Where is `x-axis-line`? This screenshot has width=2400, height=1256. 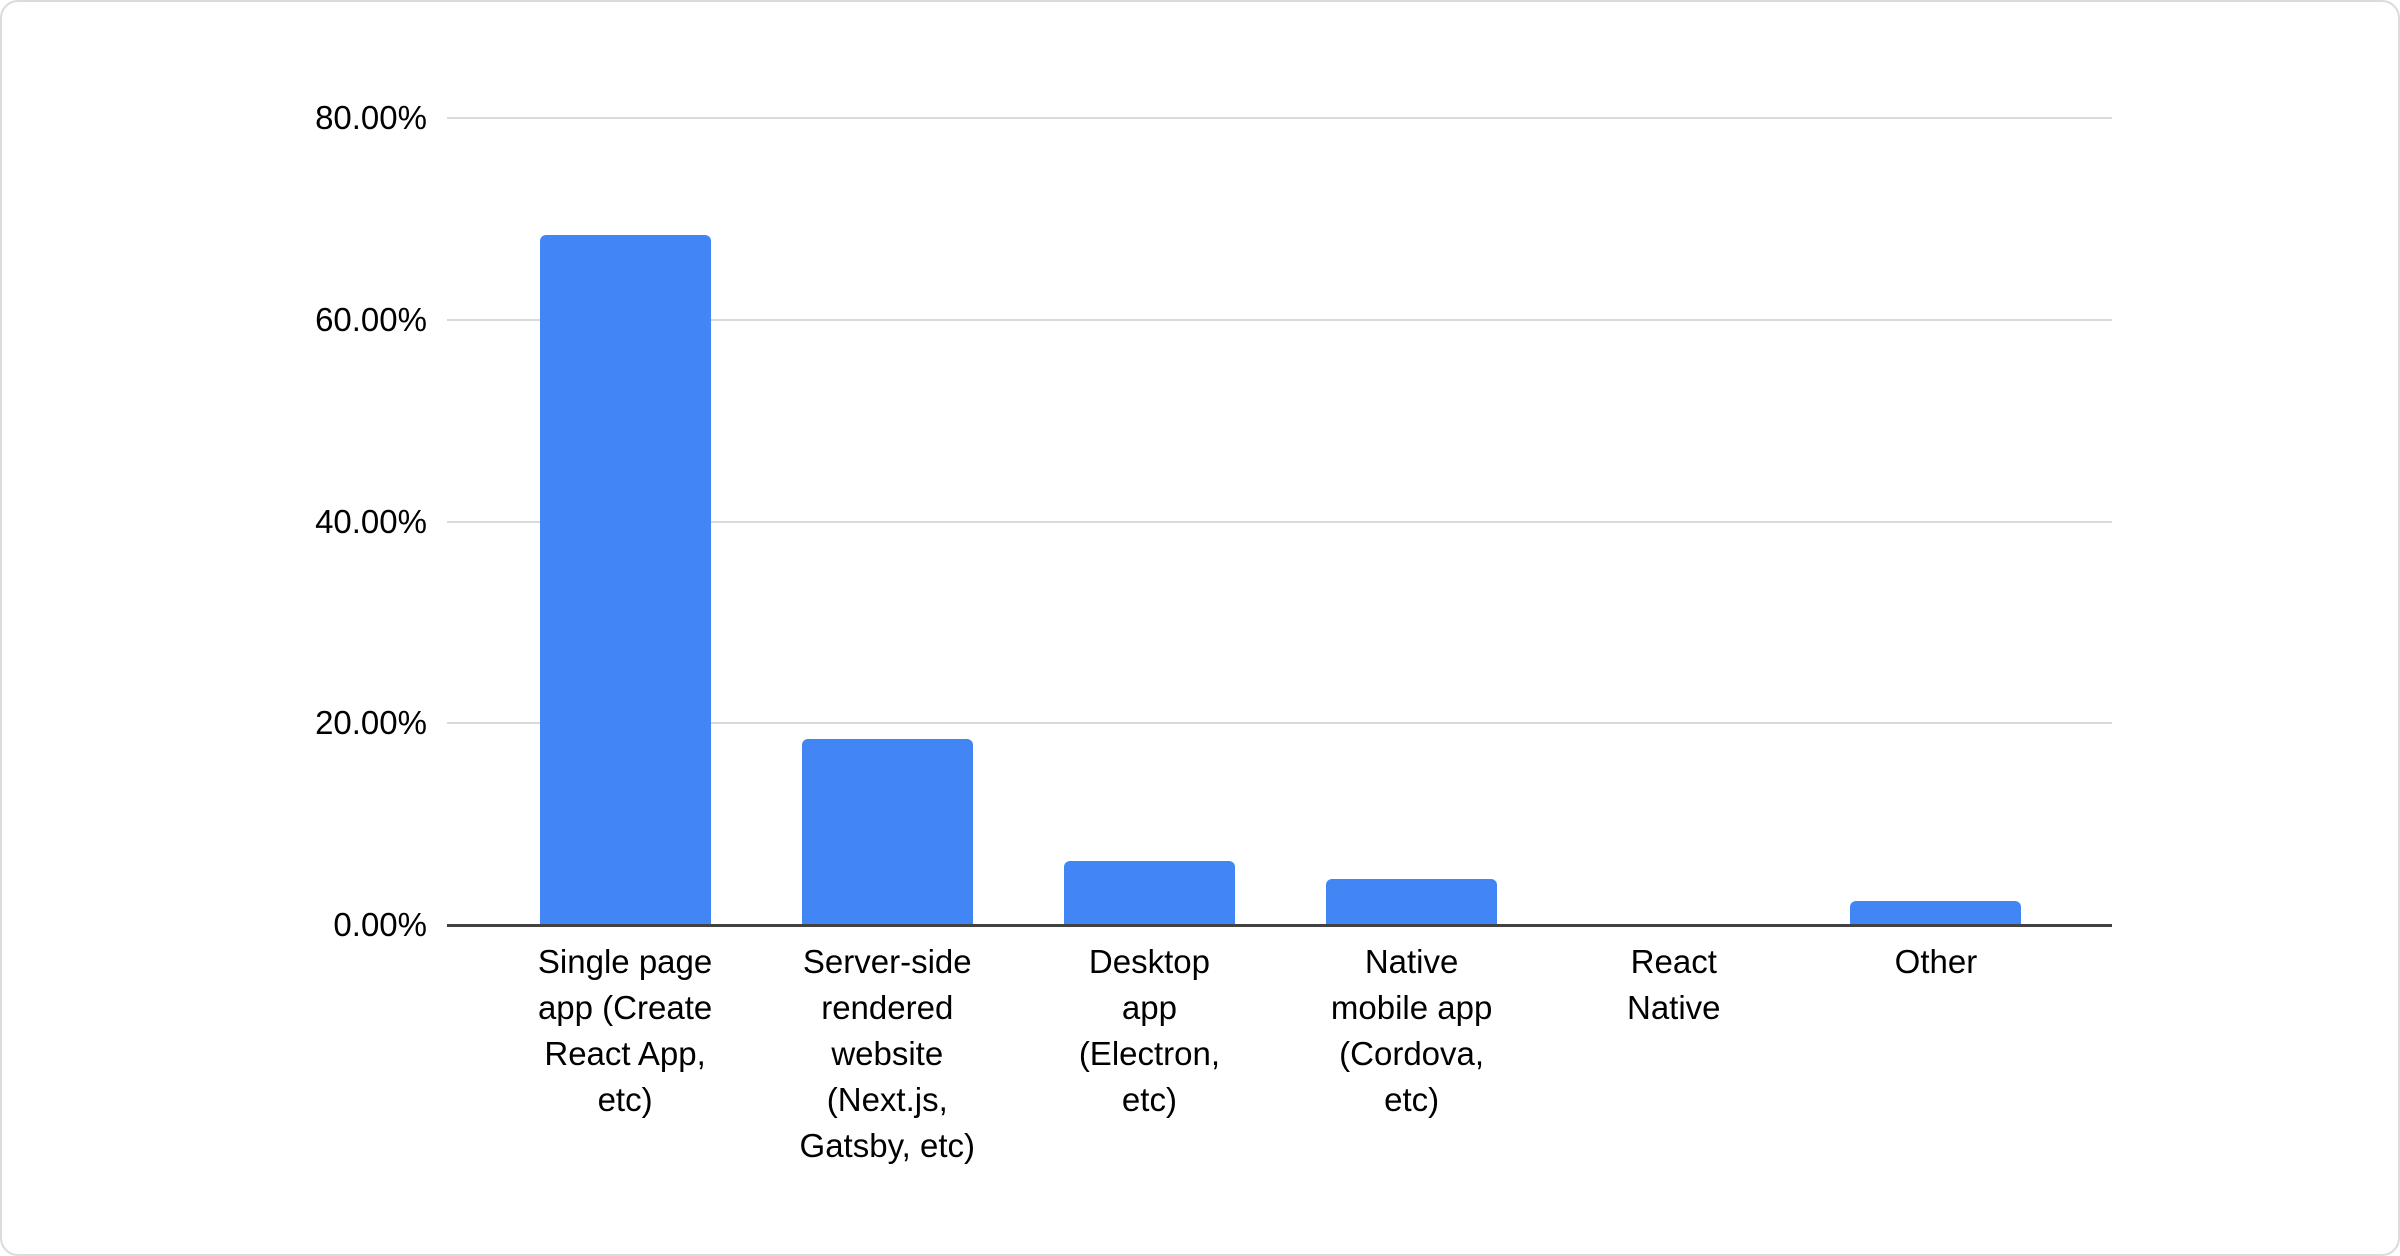
x-axis-line is located at coordinates (1279, 925).